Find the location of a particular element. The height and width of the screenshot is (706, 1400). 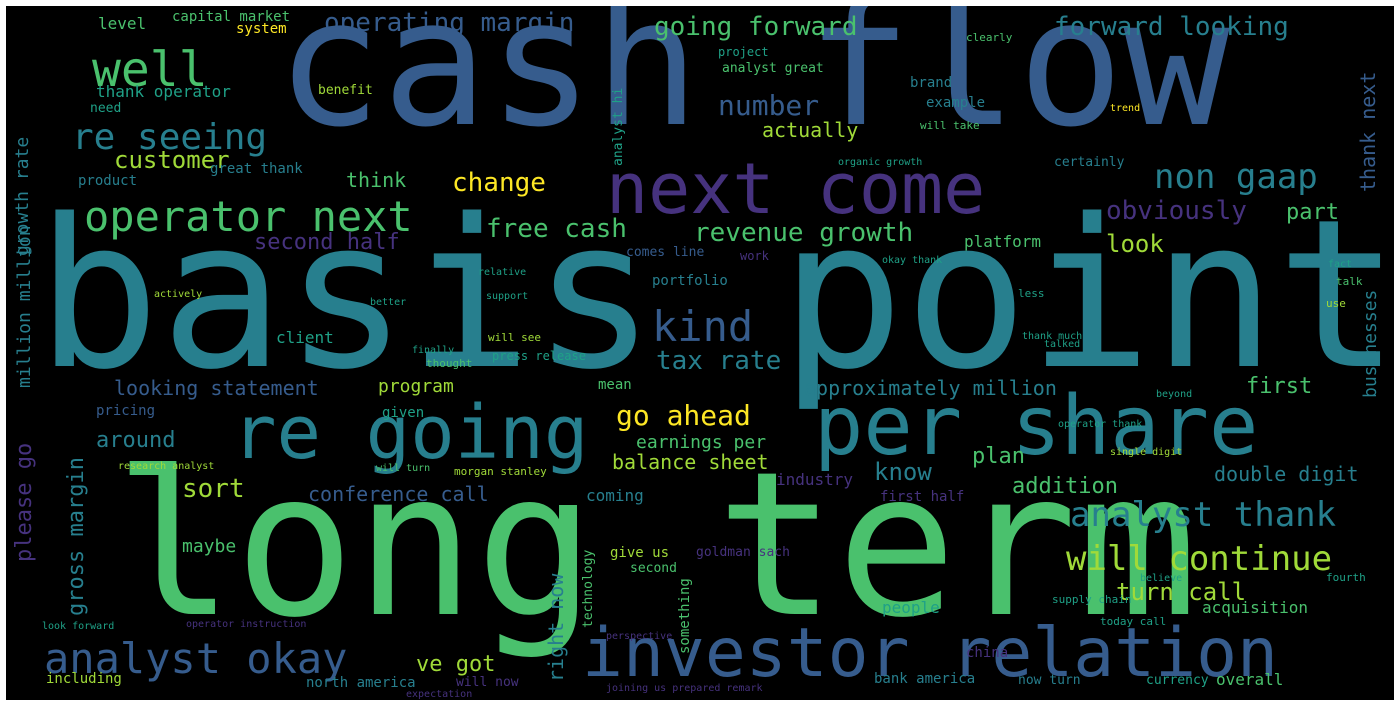

word-supply-chain: supply chain is located at coordinates (1092, 599).